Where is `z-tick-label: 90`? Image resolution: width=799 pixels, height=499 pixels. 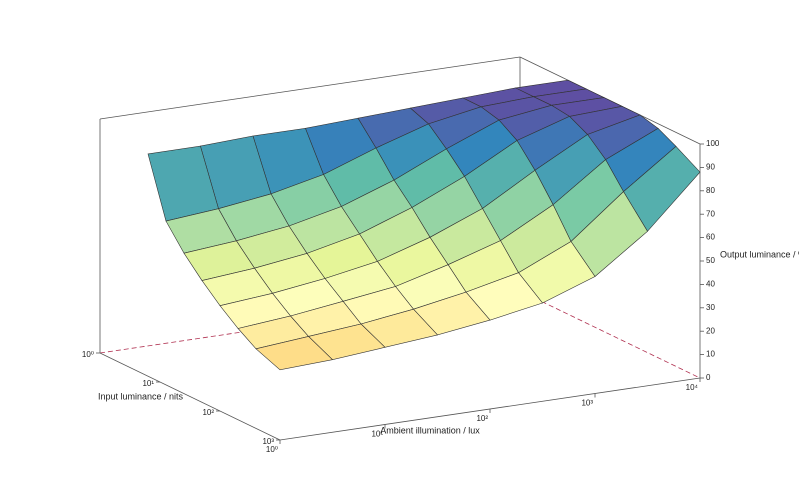
z-tick-label: 90 is located at coordinates (710, 167).